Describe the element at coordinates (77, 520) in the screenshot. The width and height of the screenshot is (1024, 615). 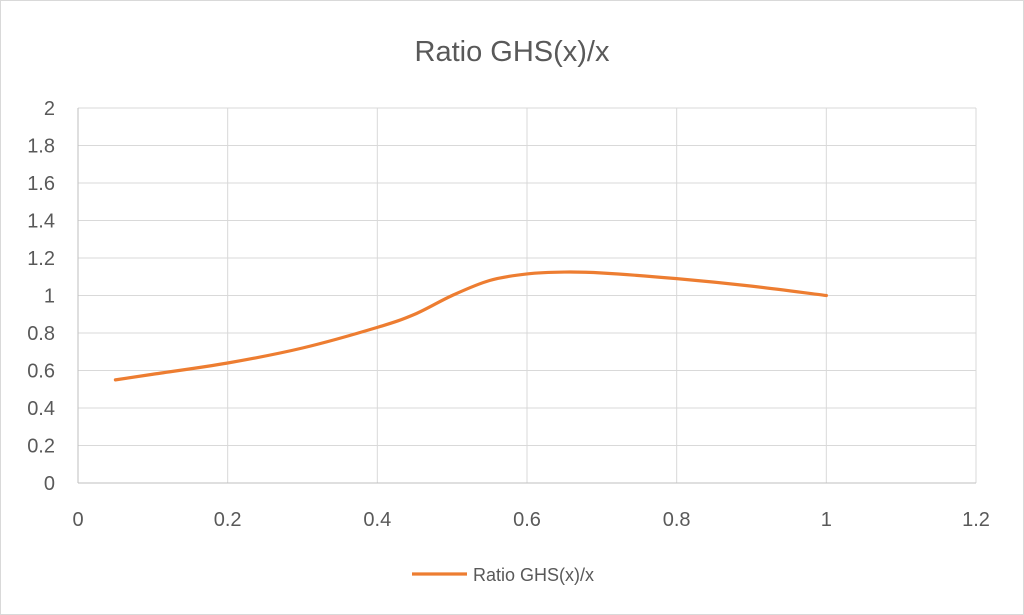
I see `x-tick-label: 0` at that location.